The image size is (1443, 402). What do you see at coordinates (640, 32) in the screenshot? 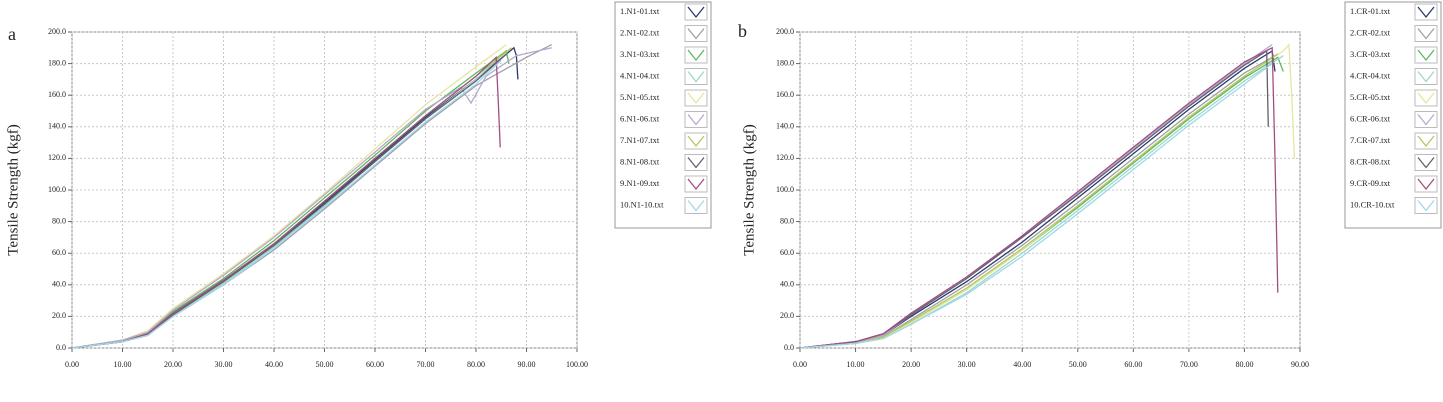
I see `legend-label: 2.N1-02.txt` at bounding box center [640, 32].